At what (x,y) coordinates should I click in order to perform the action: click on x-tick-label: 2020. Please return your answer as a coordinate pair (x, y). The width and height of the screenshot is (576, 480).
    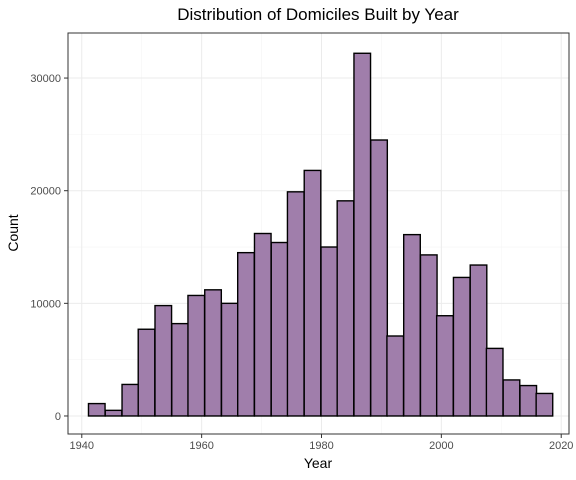
    Looking at the image, I should click on (561, 446).